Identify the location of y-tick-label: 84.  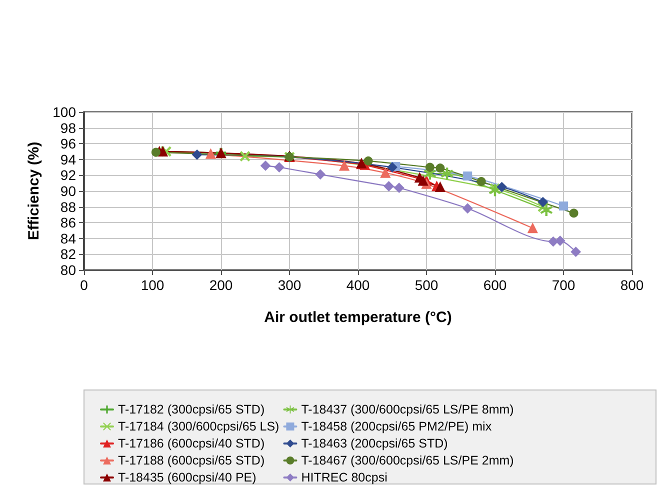
(68, 238).